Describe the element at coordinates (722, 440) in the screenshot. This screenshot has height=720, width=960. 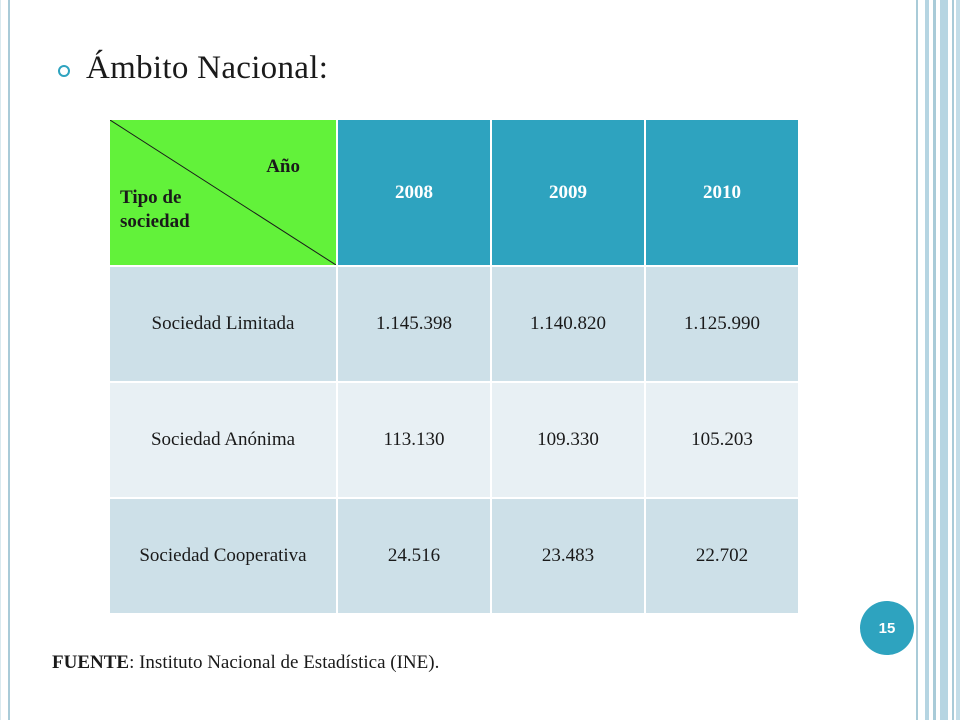
I see `table-cell: 105.203` at that location.